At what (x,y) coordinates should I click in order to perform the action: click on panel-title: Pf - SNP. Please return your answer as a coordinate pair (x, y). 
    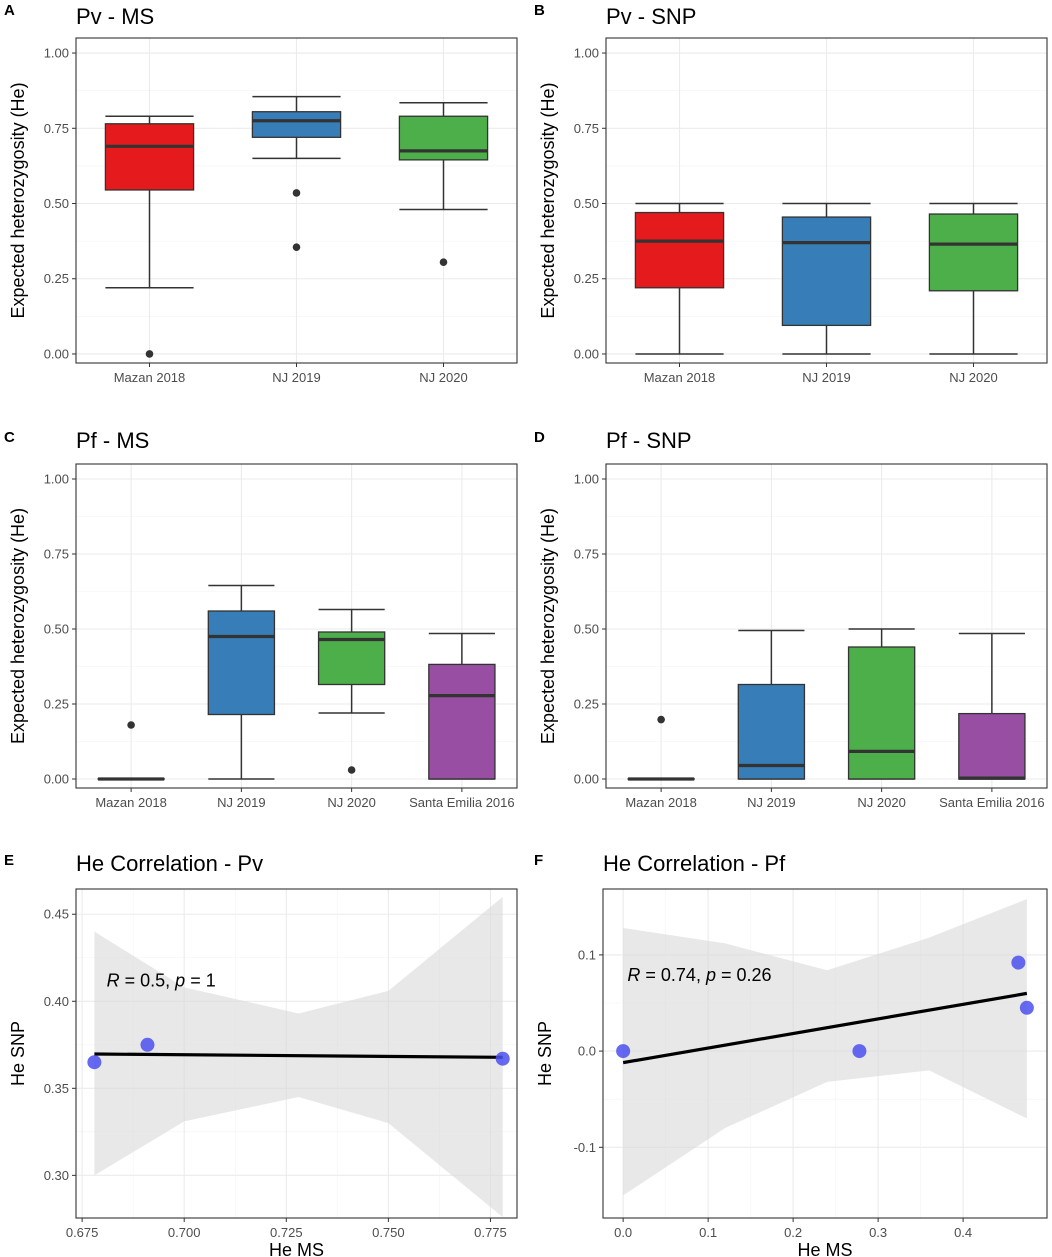
    Looking at the image, I should click on (649, 440).